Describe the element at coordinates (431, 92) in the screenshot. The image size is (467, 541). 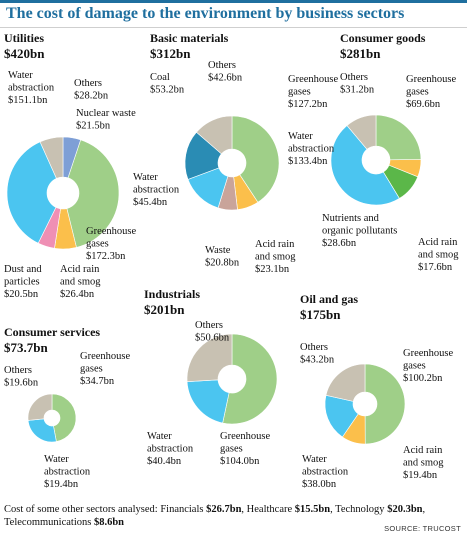
I see `label-greenhouse-gases: Greenhouse gases $69.6bn` at that location.